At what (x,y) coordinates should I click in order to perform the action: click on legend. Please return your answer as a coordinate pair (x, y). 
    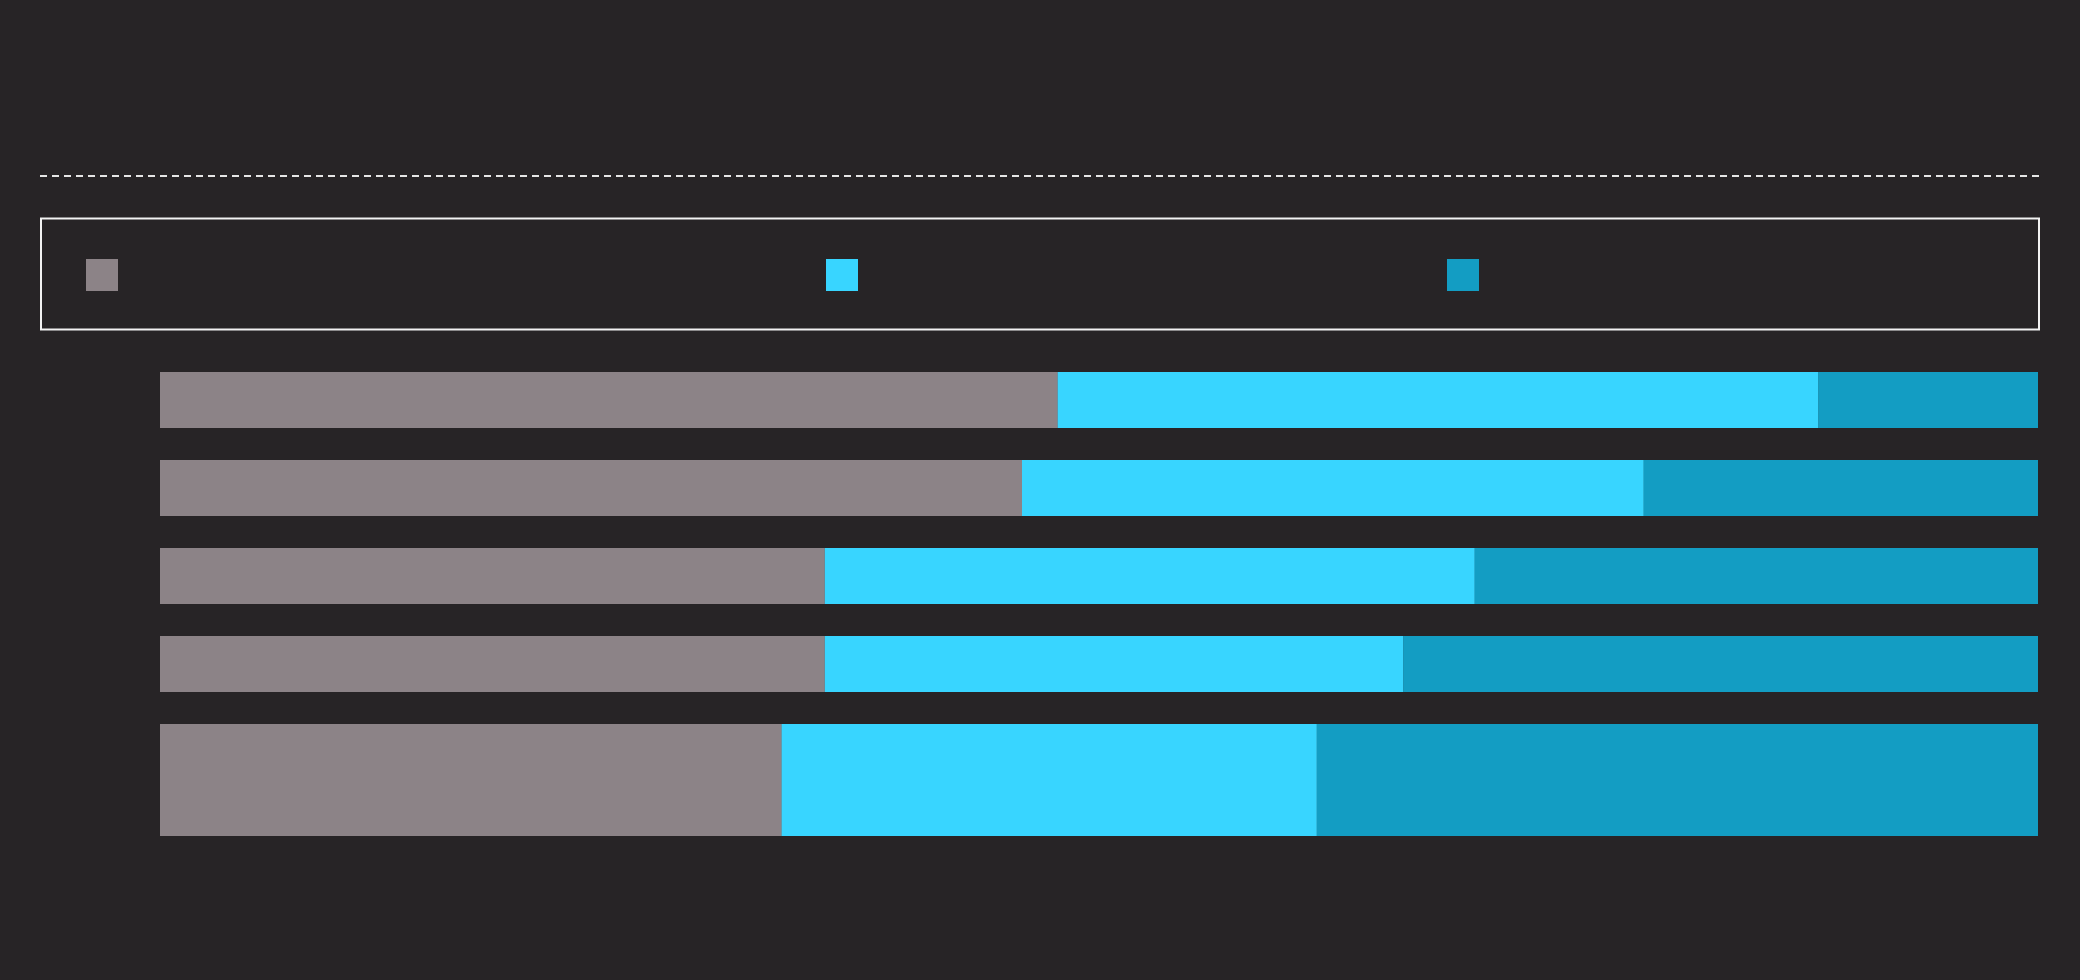
    Looking at the image, I should click on (782, 275).